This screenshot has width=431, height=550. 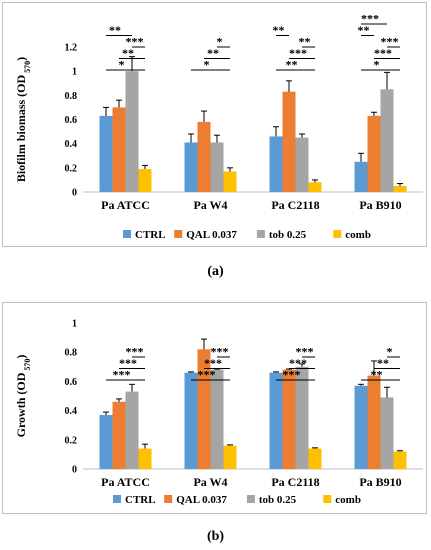 I want to click on category-label: Pa C2118, so click(x=295, y=205).